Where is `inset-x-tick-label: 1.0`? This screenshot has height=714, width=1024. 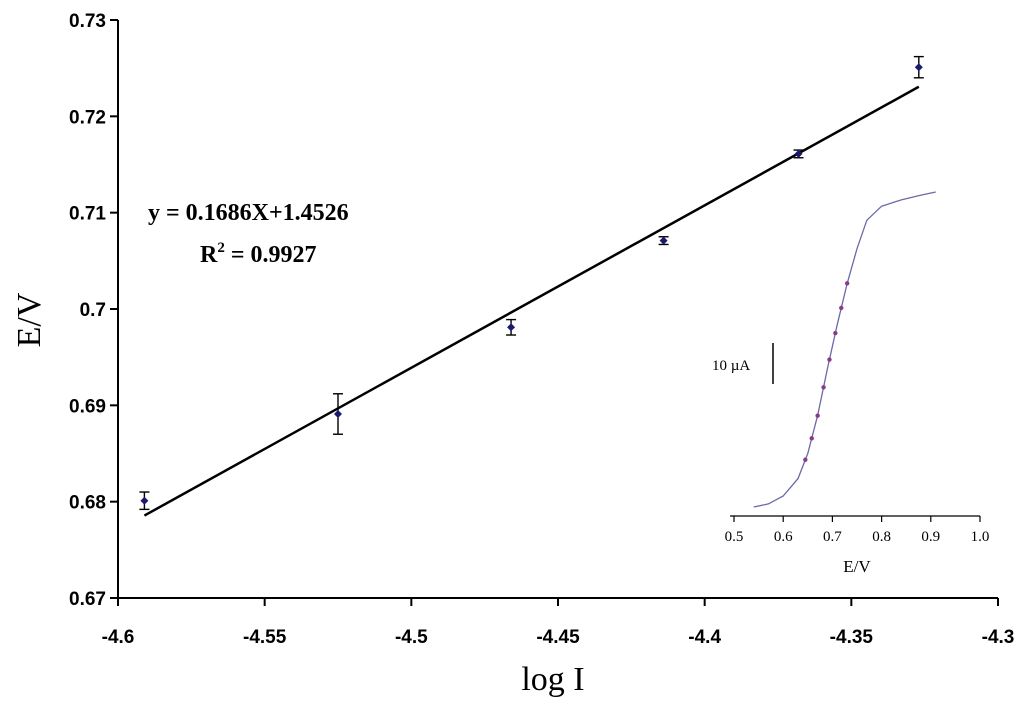 inset-x-tick-label: 1.0 is located at coordinates (980, 537).